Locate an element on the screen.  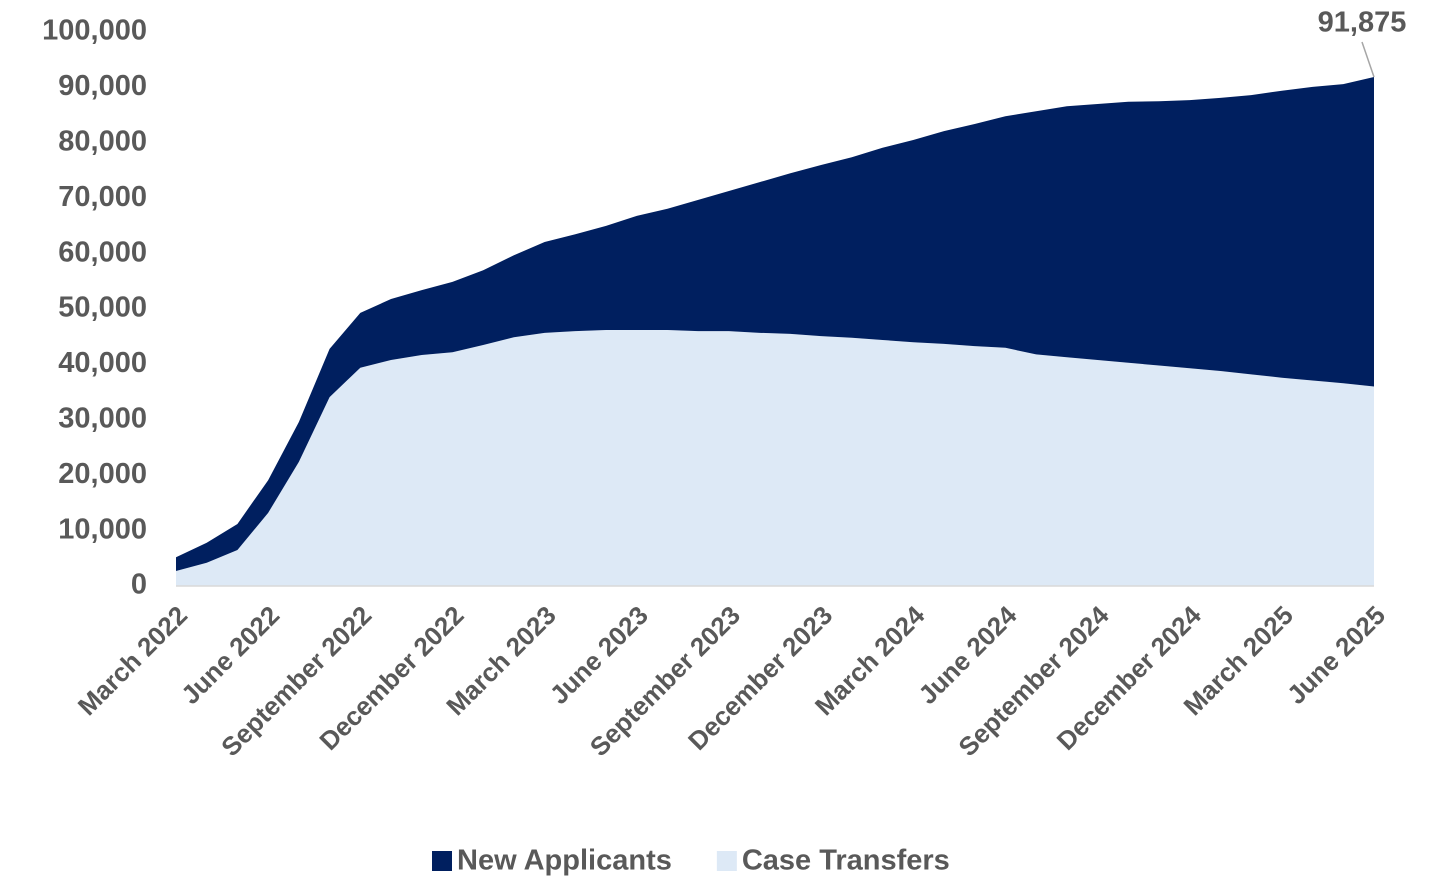
legend-label: New Applicants is located at coordinates (564, 861).